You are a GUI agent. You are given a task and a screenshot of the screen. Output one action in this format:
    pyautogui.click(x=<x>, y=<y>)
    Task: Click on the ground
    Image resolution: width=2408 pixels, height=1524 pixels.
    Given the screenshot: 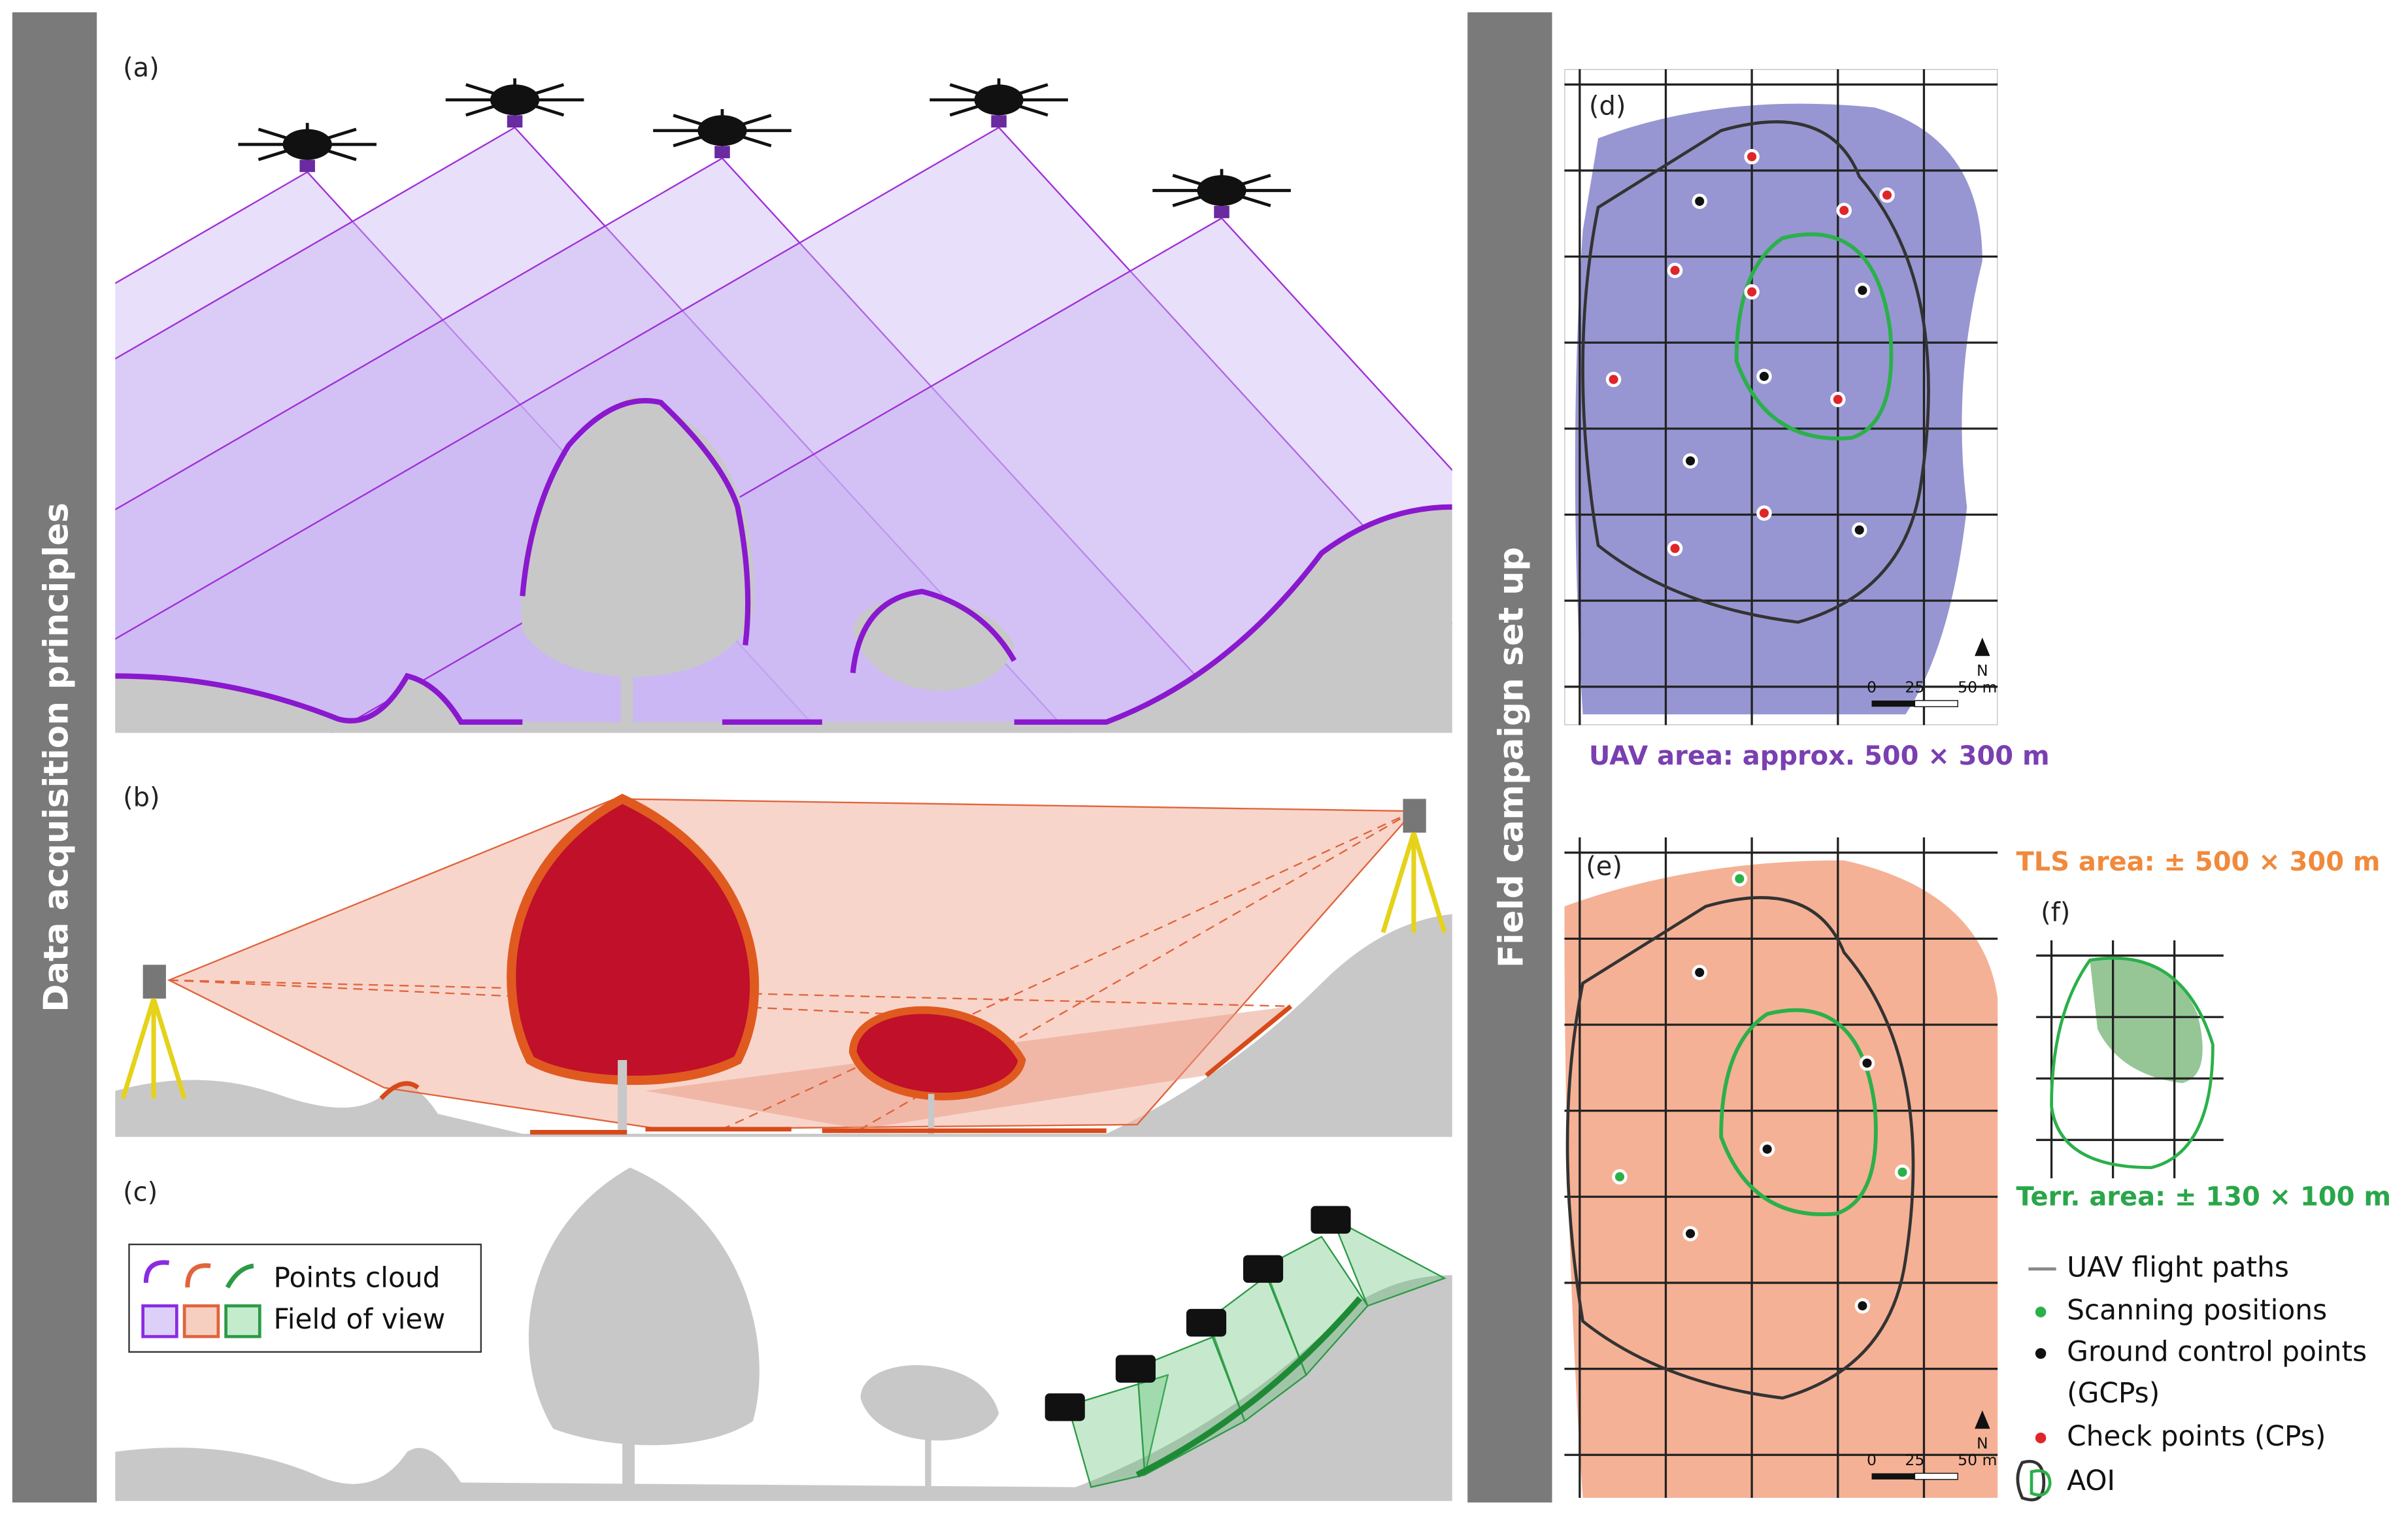 What is the action you would take?
    pyautogui.click(x=783, y=619)
    